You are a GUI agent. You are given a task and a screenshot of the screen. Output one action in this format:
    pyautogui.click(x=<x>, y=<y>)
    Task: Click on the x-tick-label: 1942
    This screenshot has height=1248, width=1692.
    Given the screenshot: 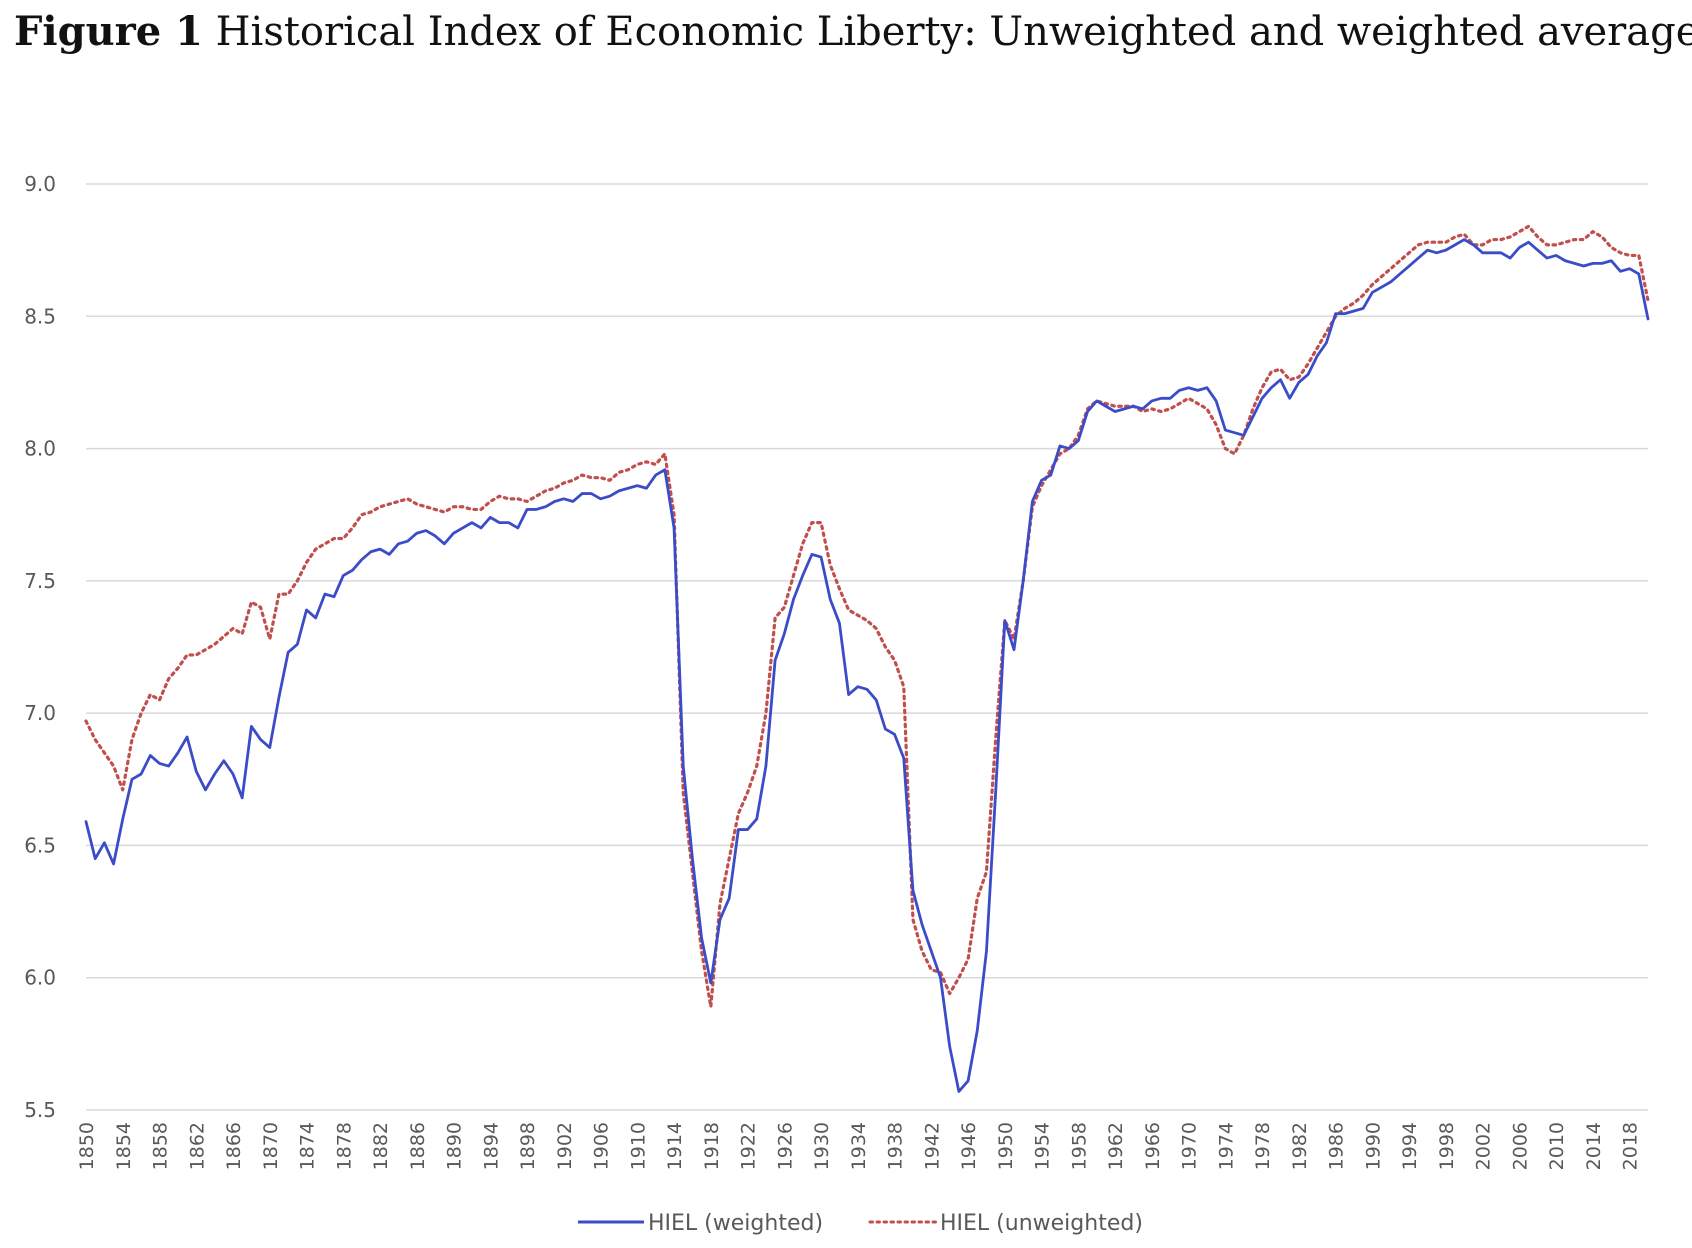 What is the action you would take?
    pyautogui.click(x=932, y=1146)
    